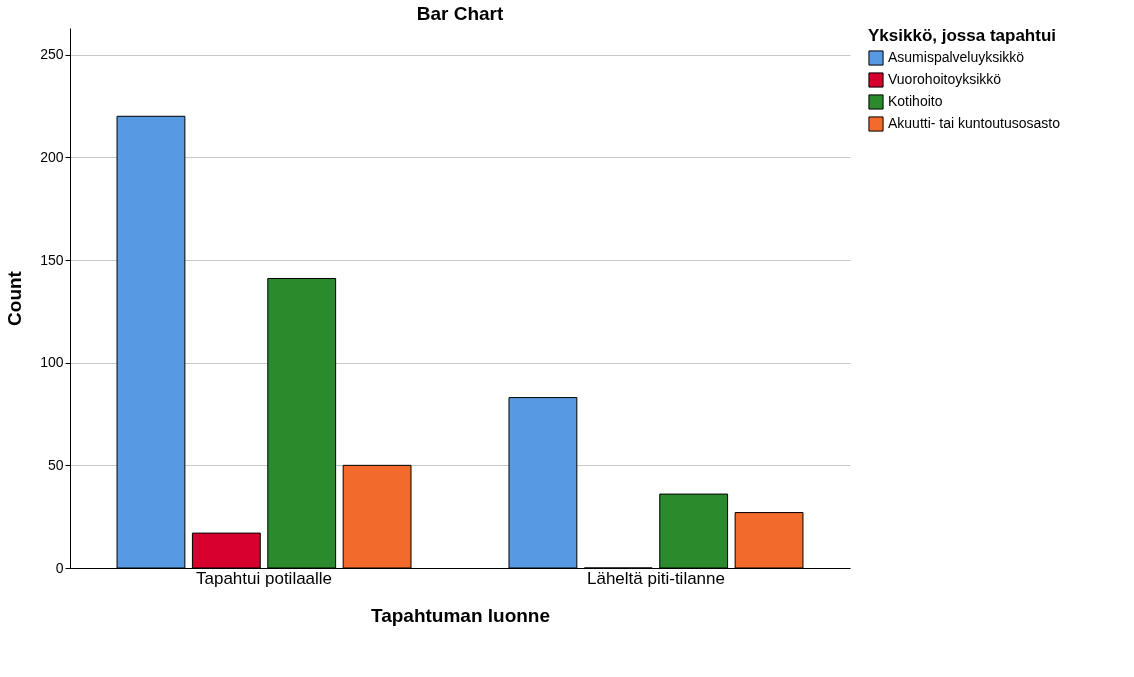 Image resolution: width=1134 pixels, height=677 pixels. I want to click on y-tick-label: 0, so click(59, 567).